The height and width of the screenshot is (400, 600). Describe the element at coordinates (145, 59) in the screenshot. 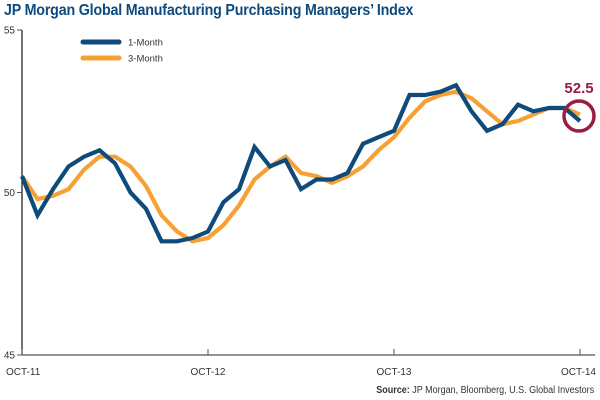

I see `legend-label-3-month: 3-Month` at that location.